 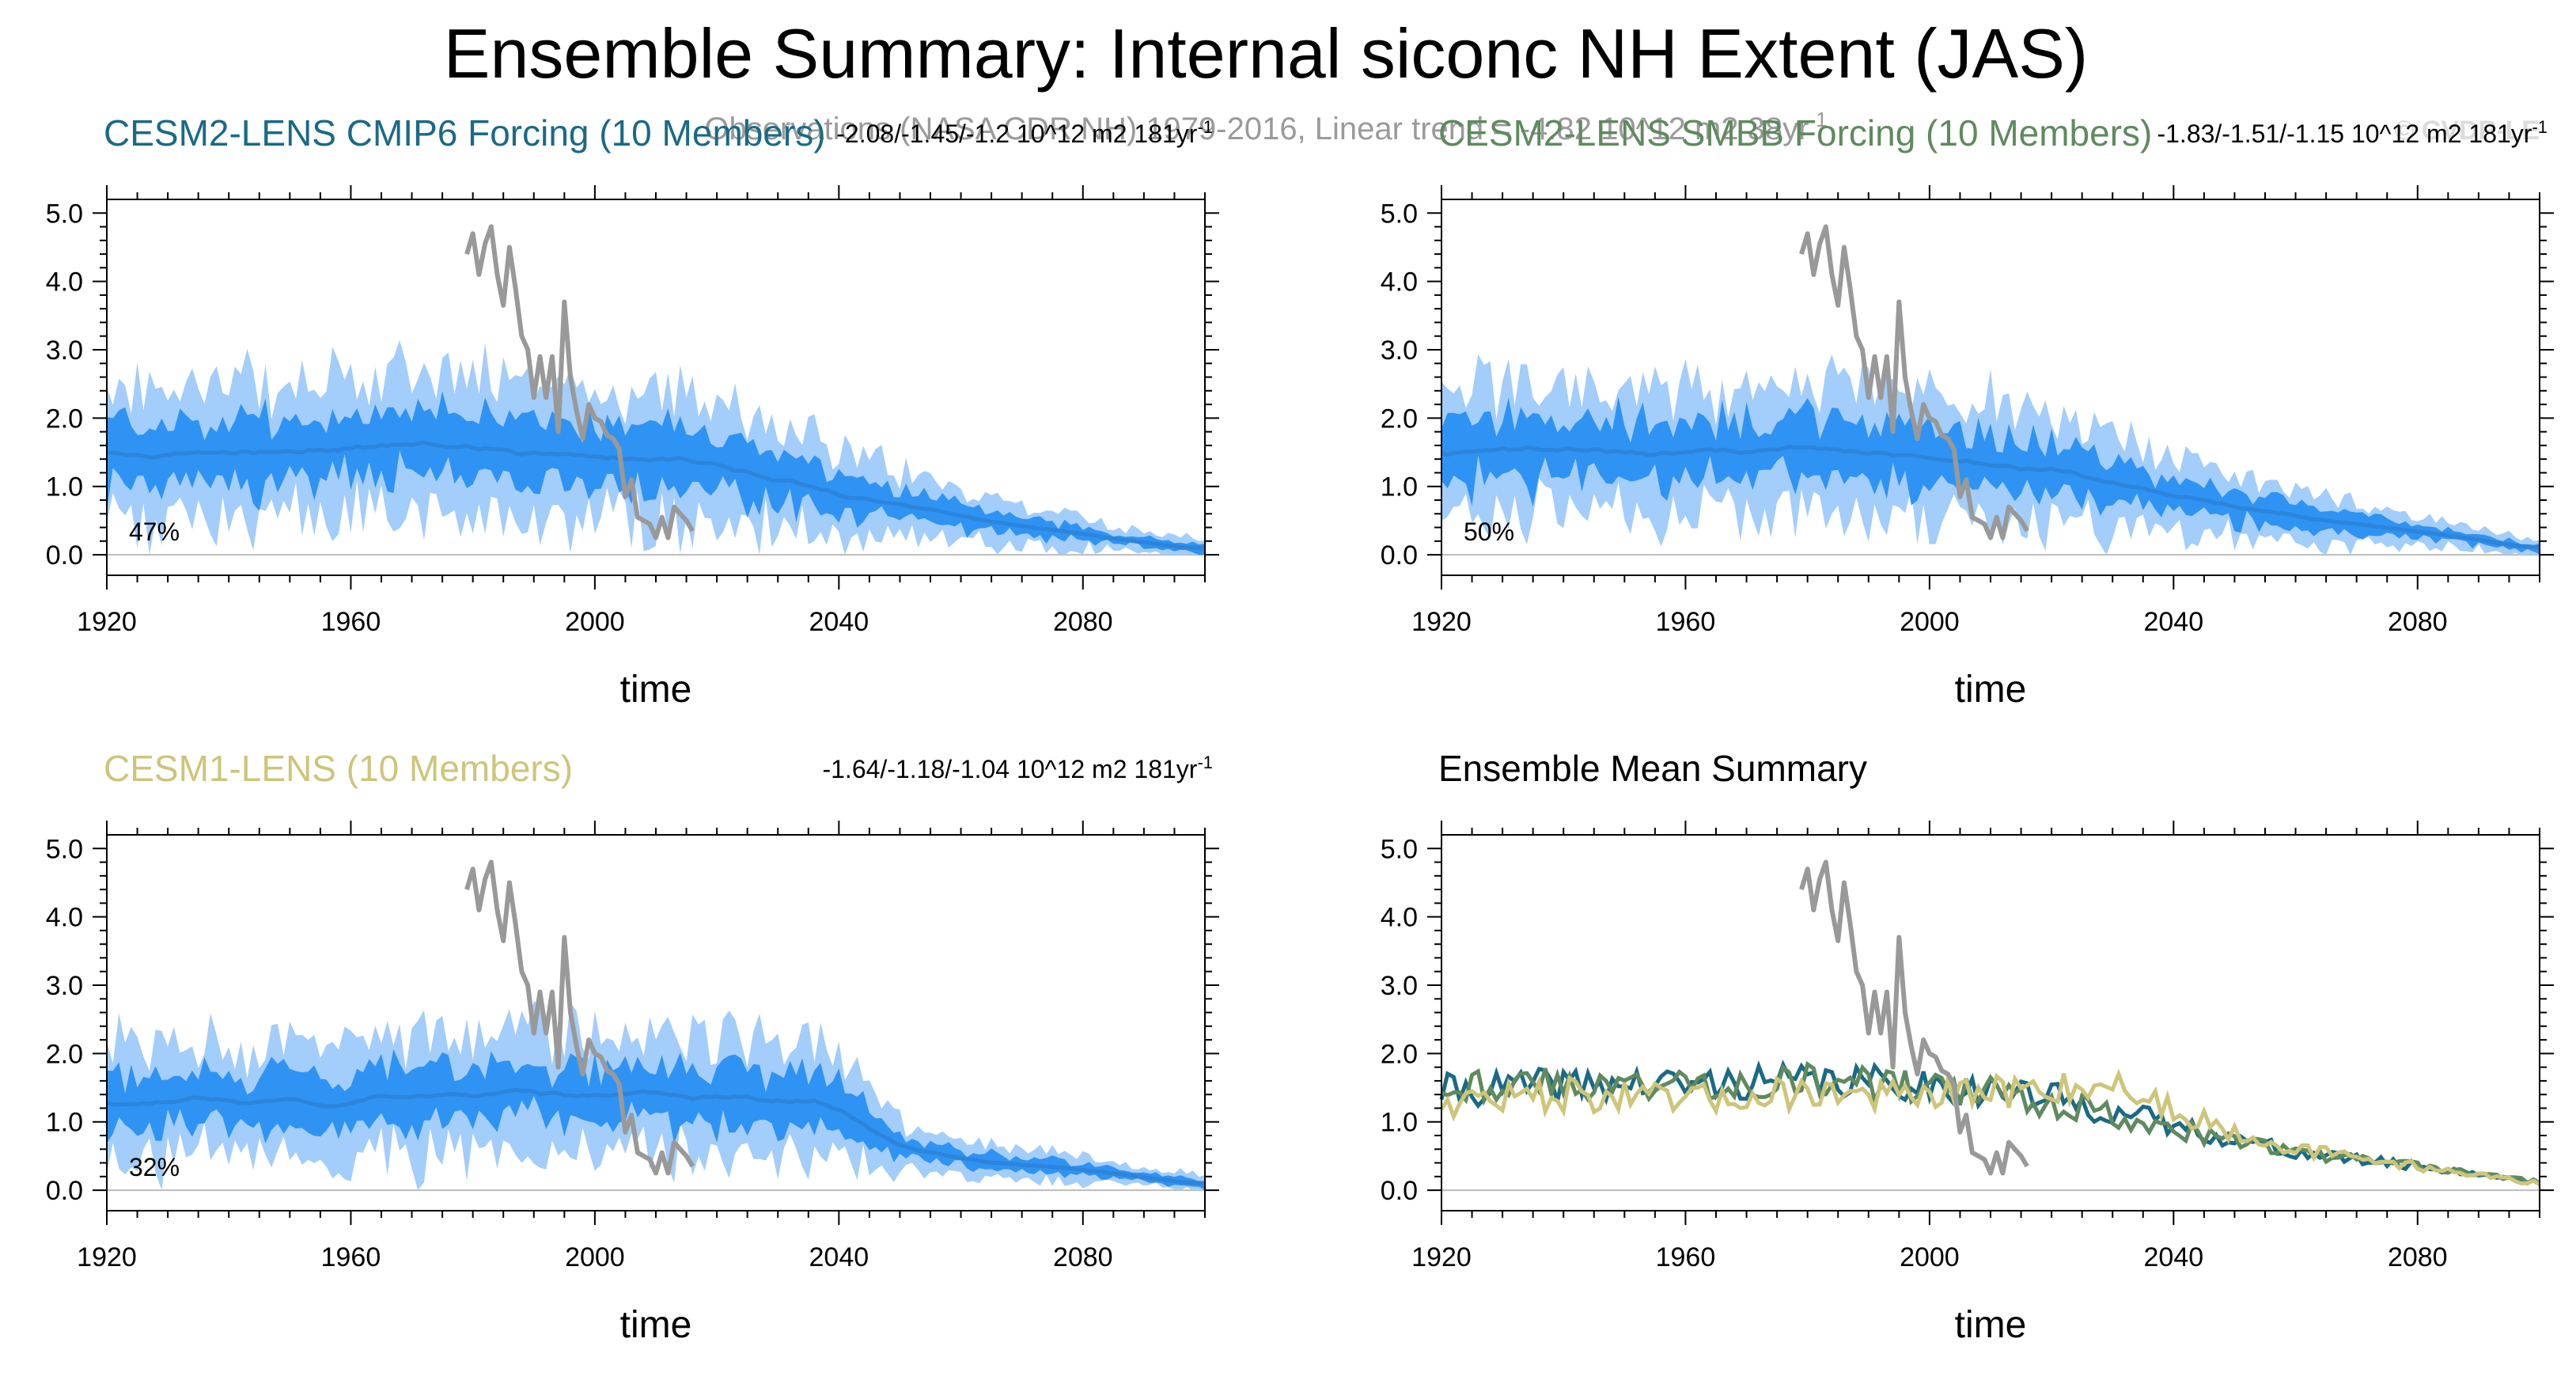 I want to click on panel-title: CESM1-LENS (10 Members), so click(x=338, y=768).